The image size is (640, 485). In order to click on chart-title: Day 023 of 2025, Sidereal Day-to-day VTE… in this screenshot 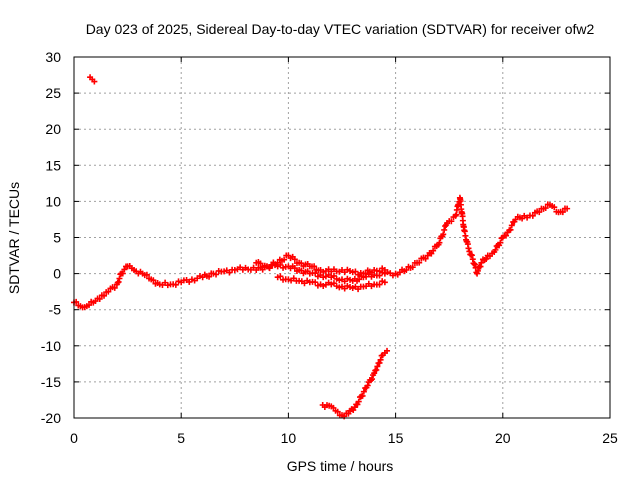, I will do `click(340, 29)`.